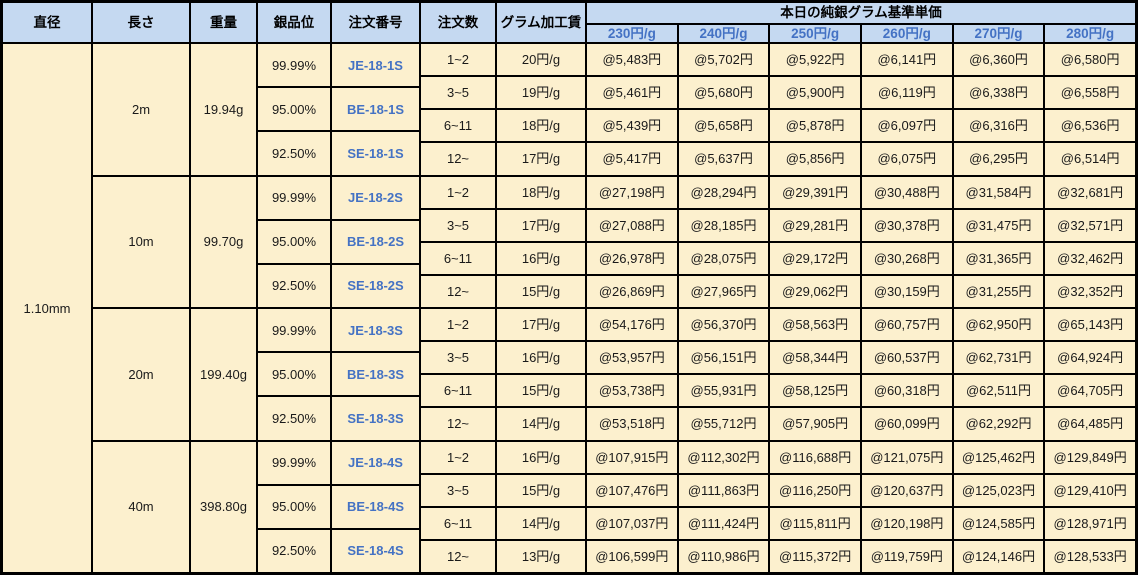  I want to click on price-cell: @31,584円, so click(998, 192).